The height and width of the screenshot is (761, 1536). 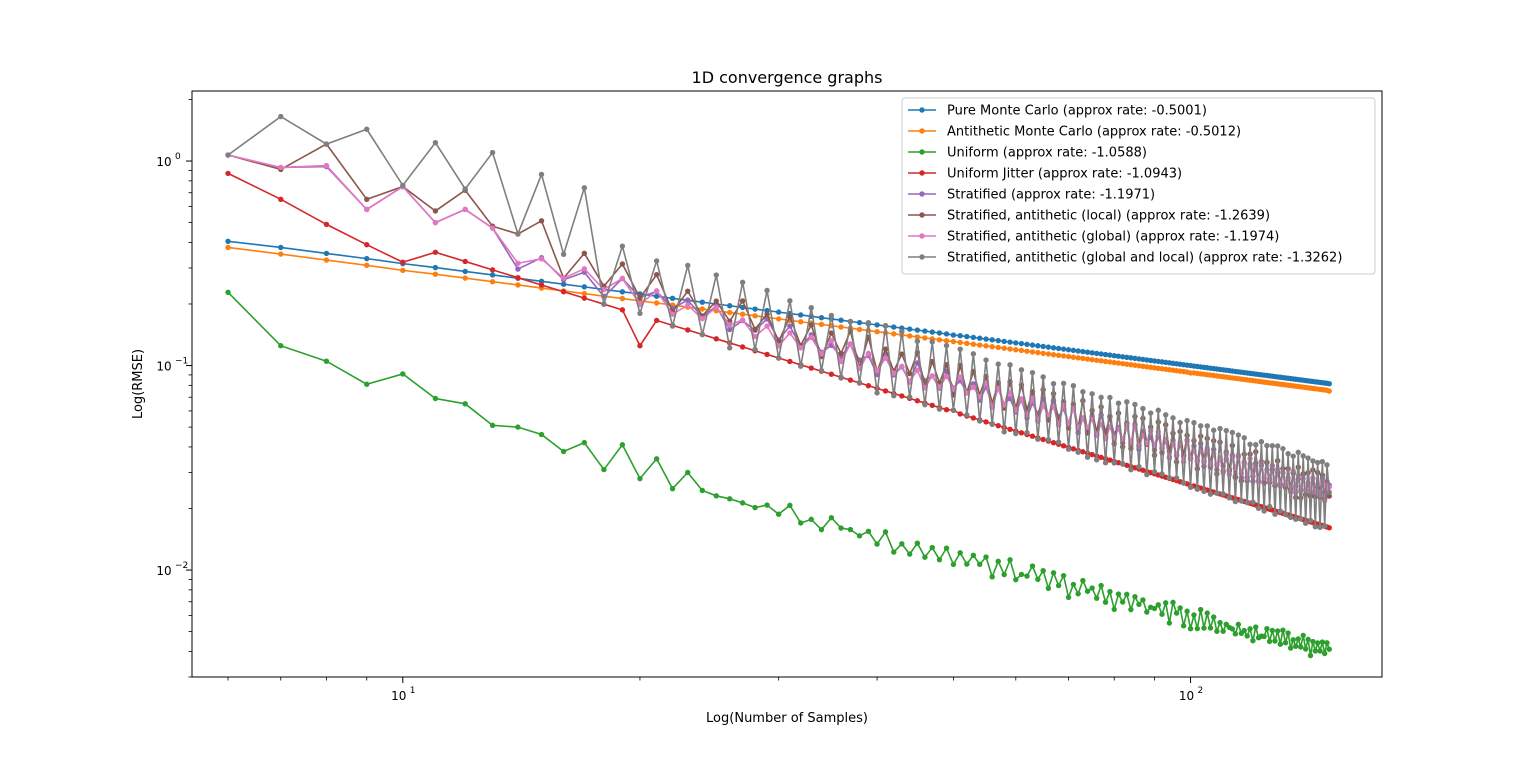 I want to click on legend-marker, so click(x=922, y=215).